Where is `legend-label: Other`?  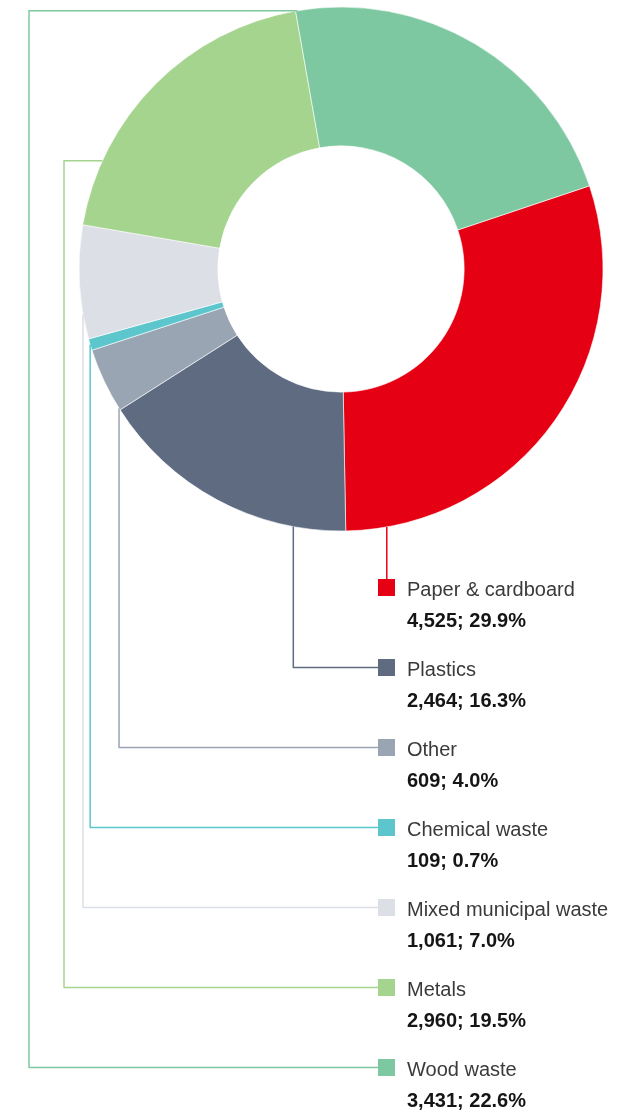
legend-label: Other is located at coordinates (432, 749).